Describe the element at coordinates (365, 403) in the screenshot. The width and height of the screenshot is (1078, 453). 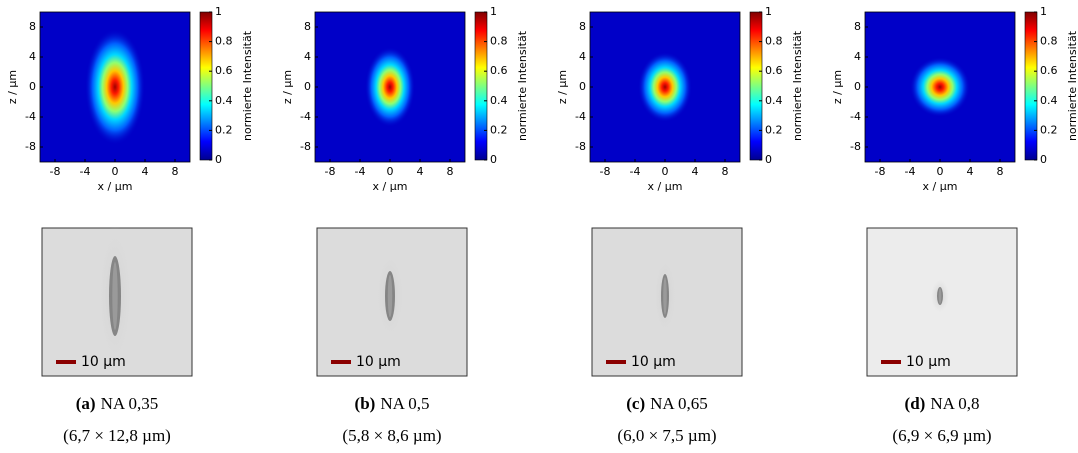
I see `caption-label: (b)` at that location.